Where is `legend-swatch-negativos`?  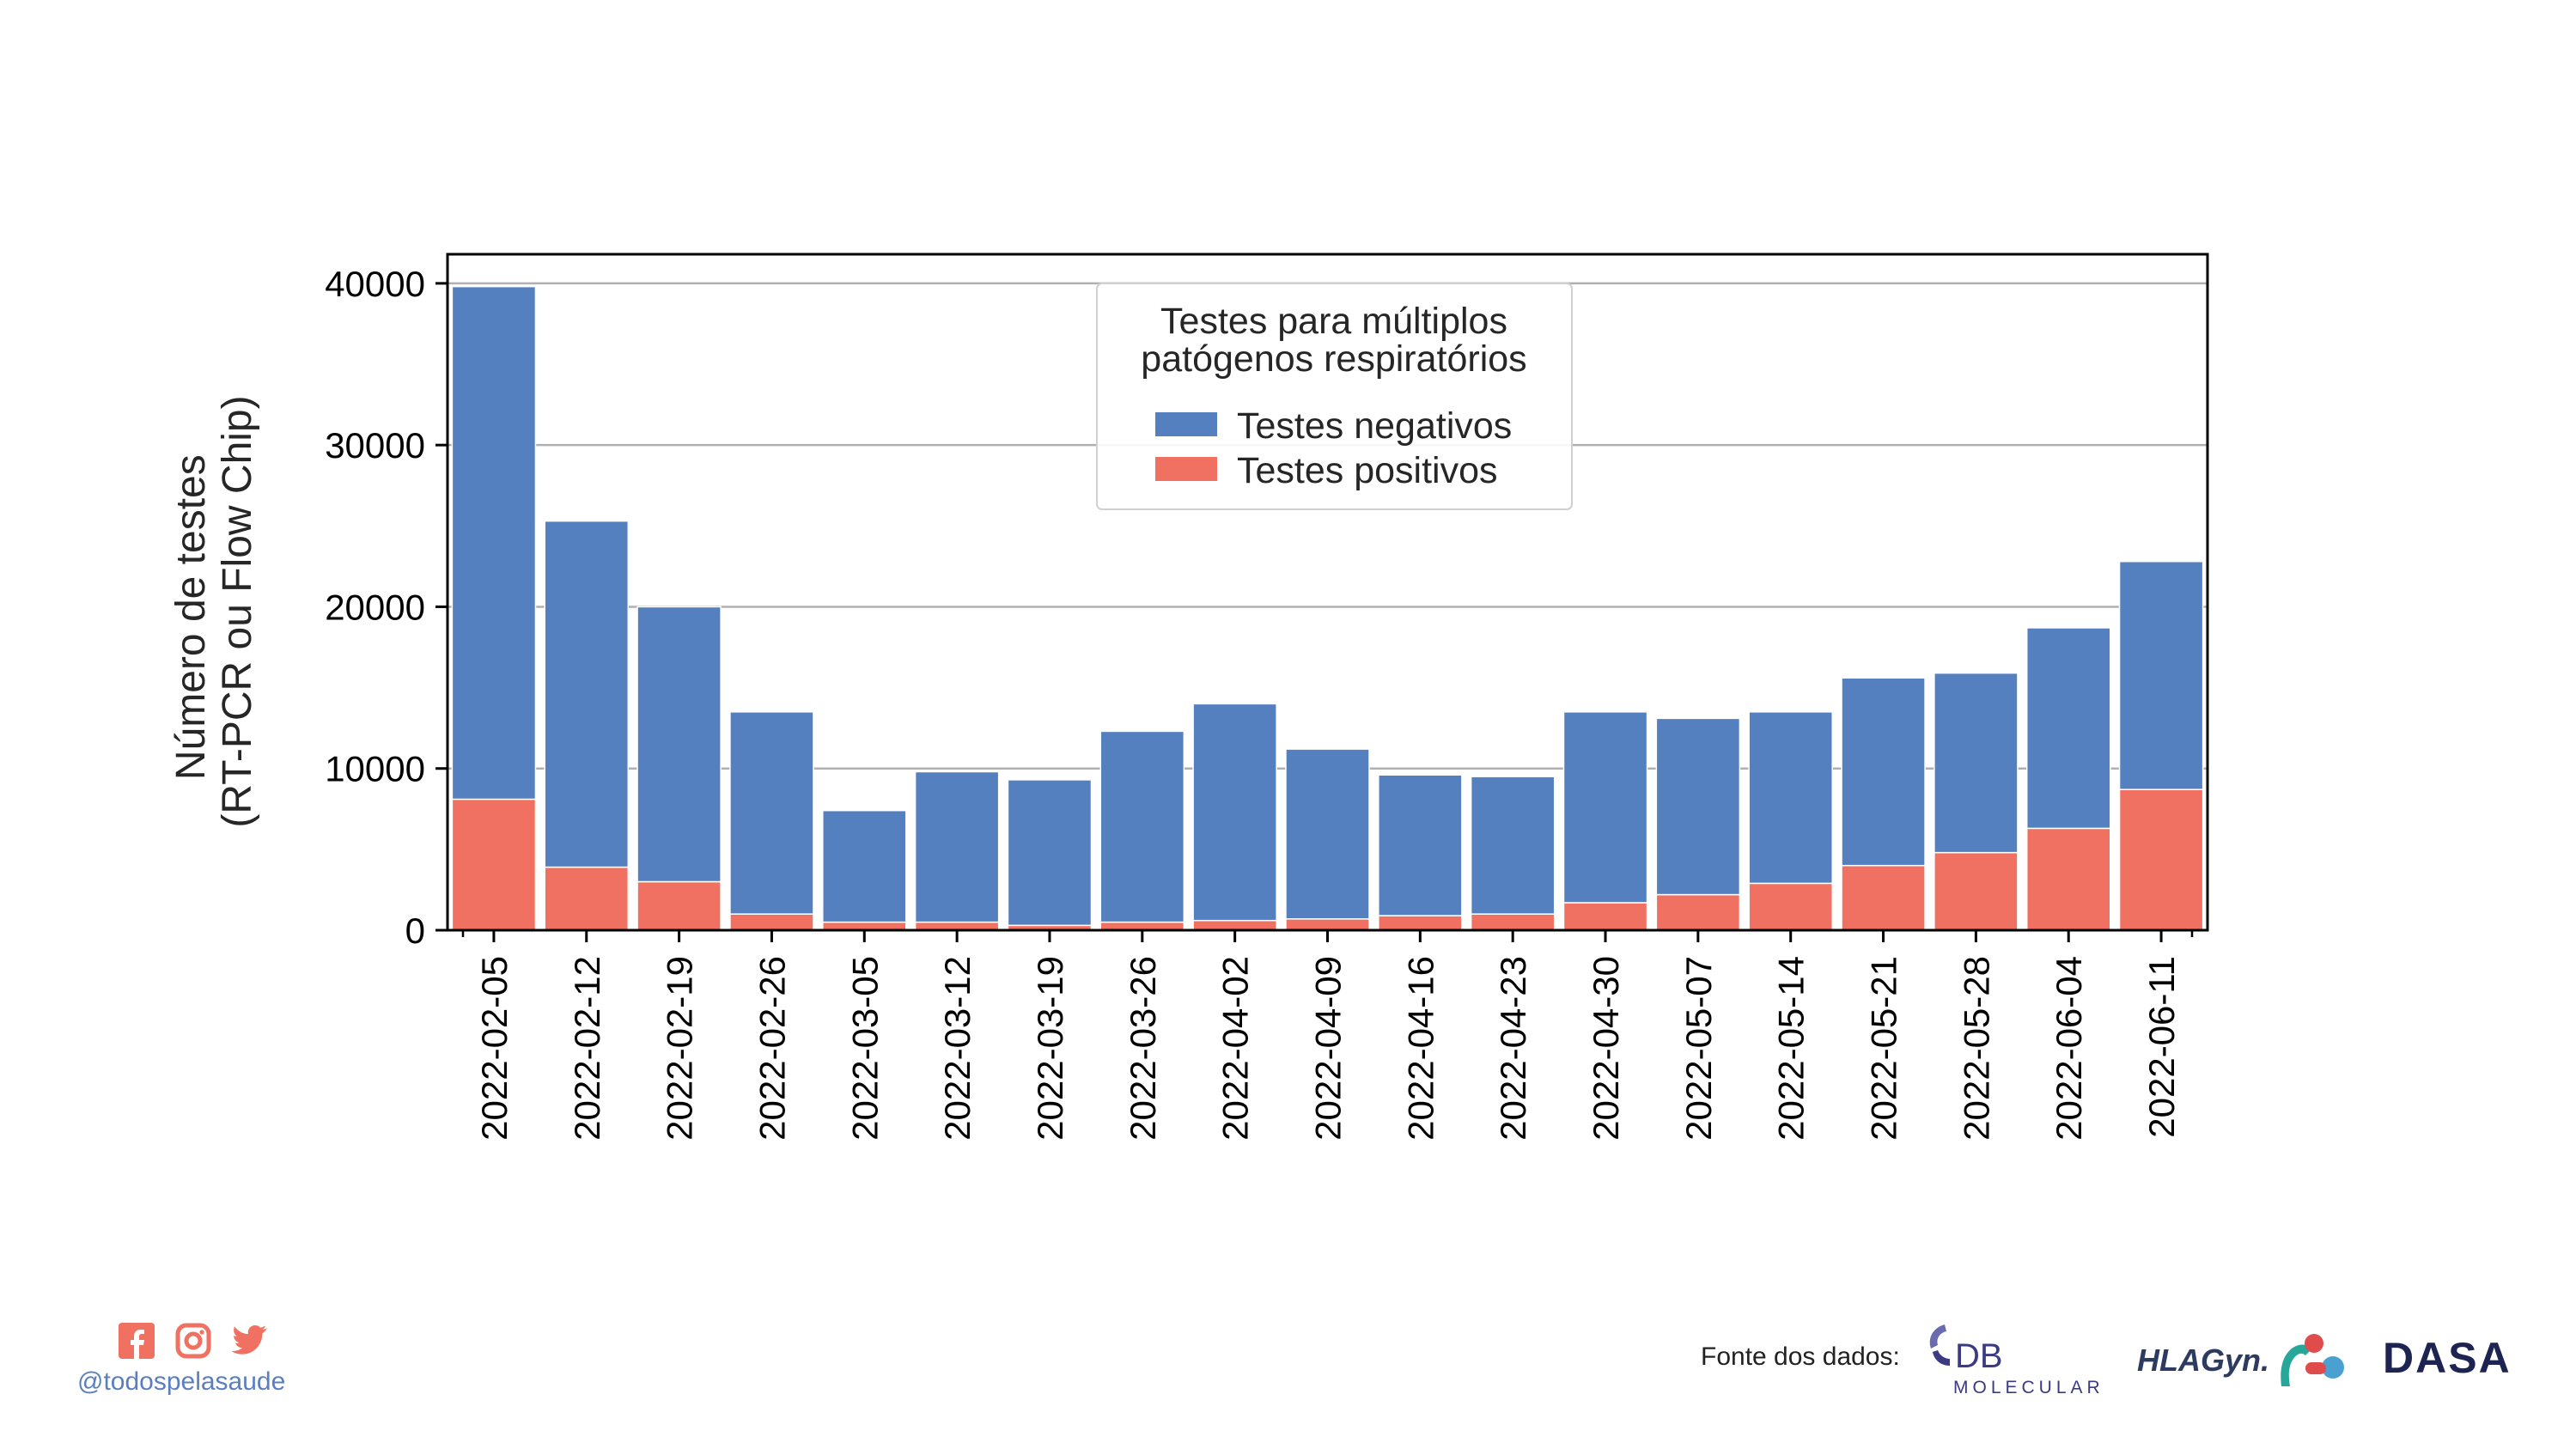 legend-swatch-negativos is located at coordinates (1186, 424).